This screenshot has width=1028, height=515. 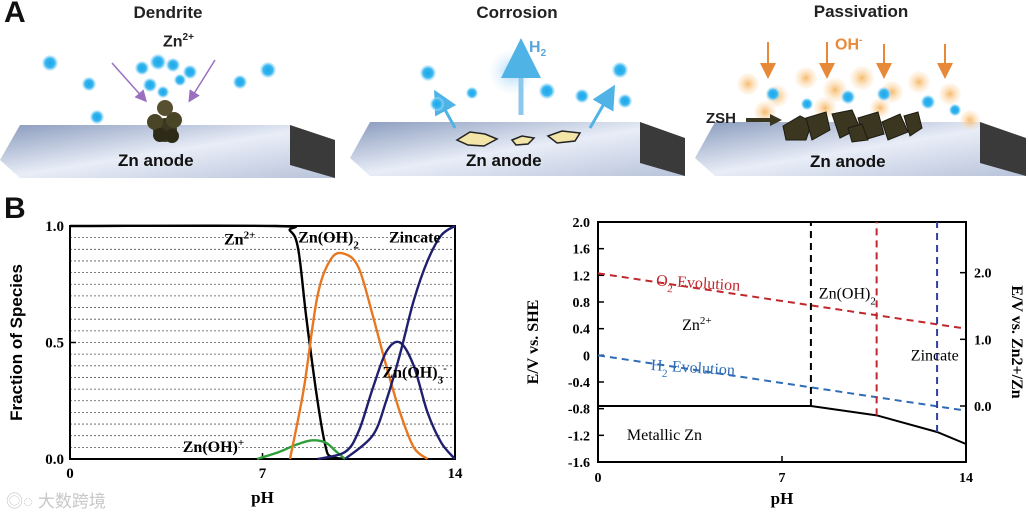 I want to click on y-tick-label: 1.6, so click(x=582, y=250).